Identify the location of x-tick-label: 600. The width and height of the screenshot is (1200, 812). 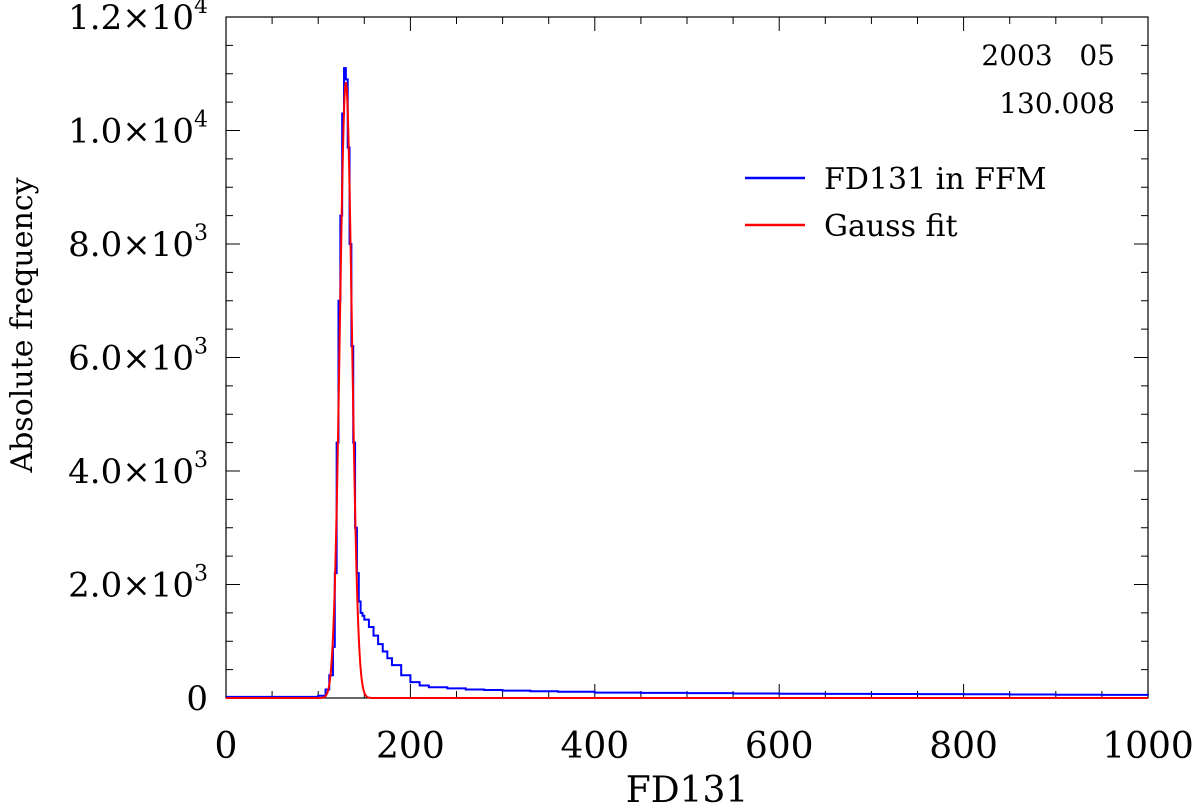
(779, 746).